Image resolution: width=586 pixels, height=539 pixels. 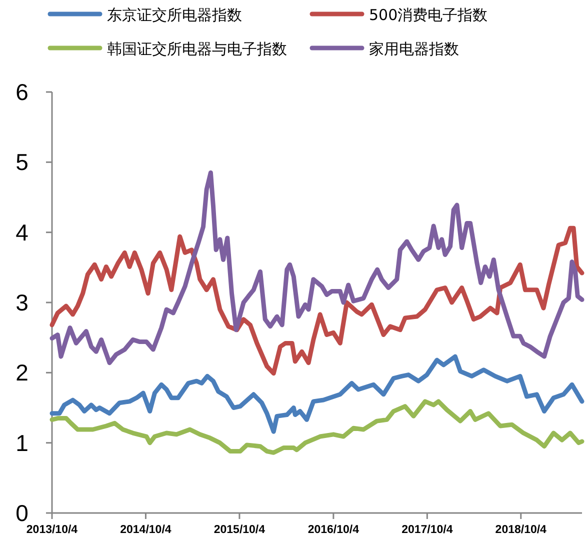 What do you see at coordinates (428, 530) in the screenshot?
I see `x-tick-label: 2017/10/4` at bounding box center [428, 530].